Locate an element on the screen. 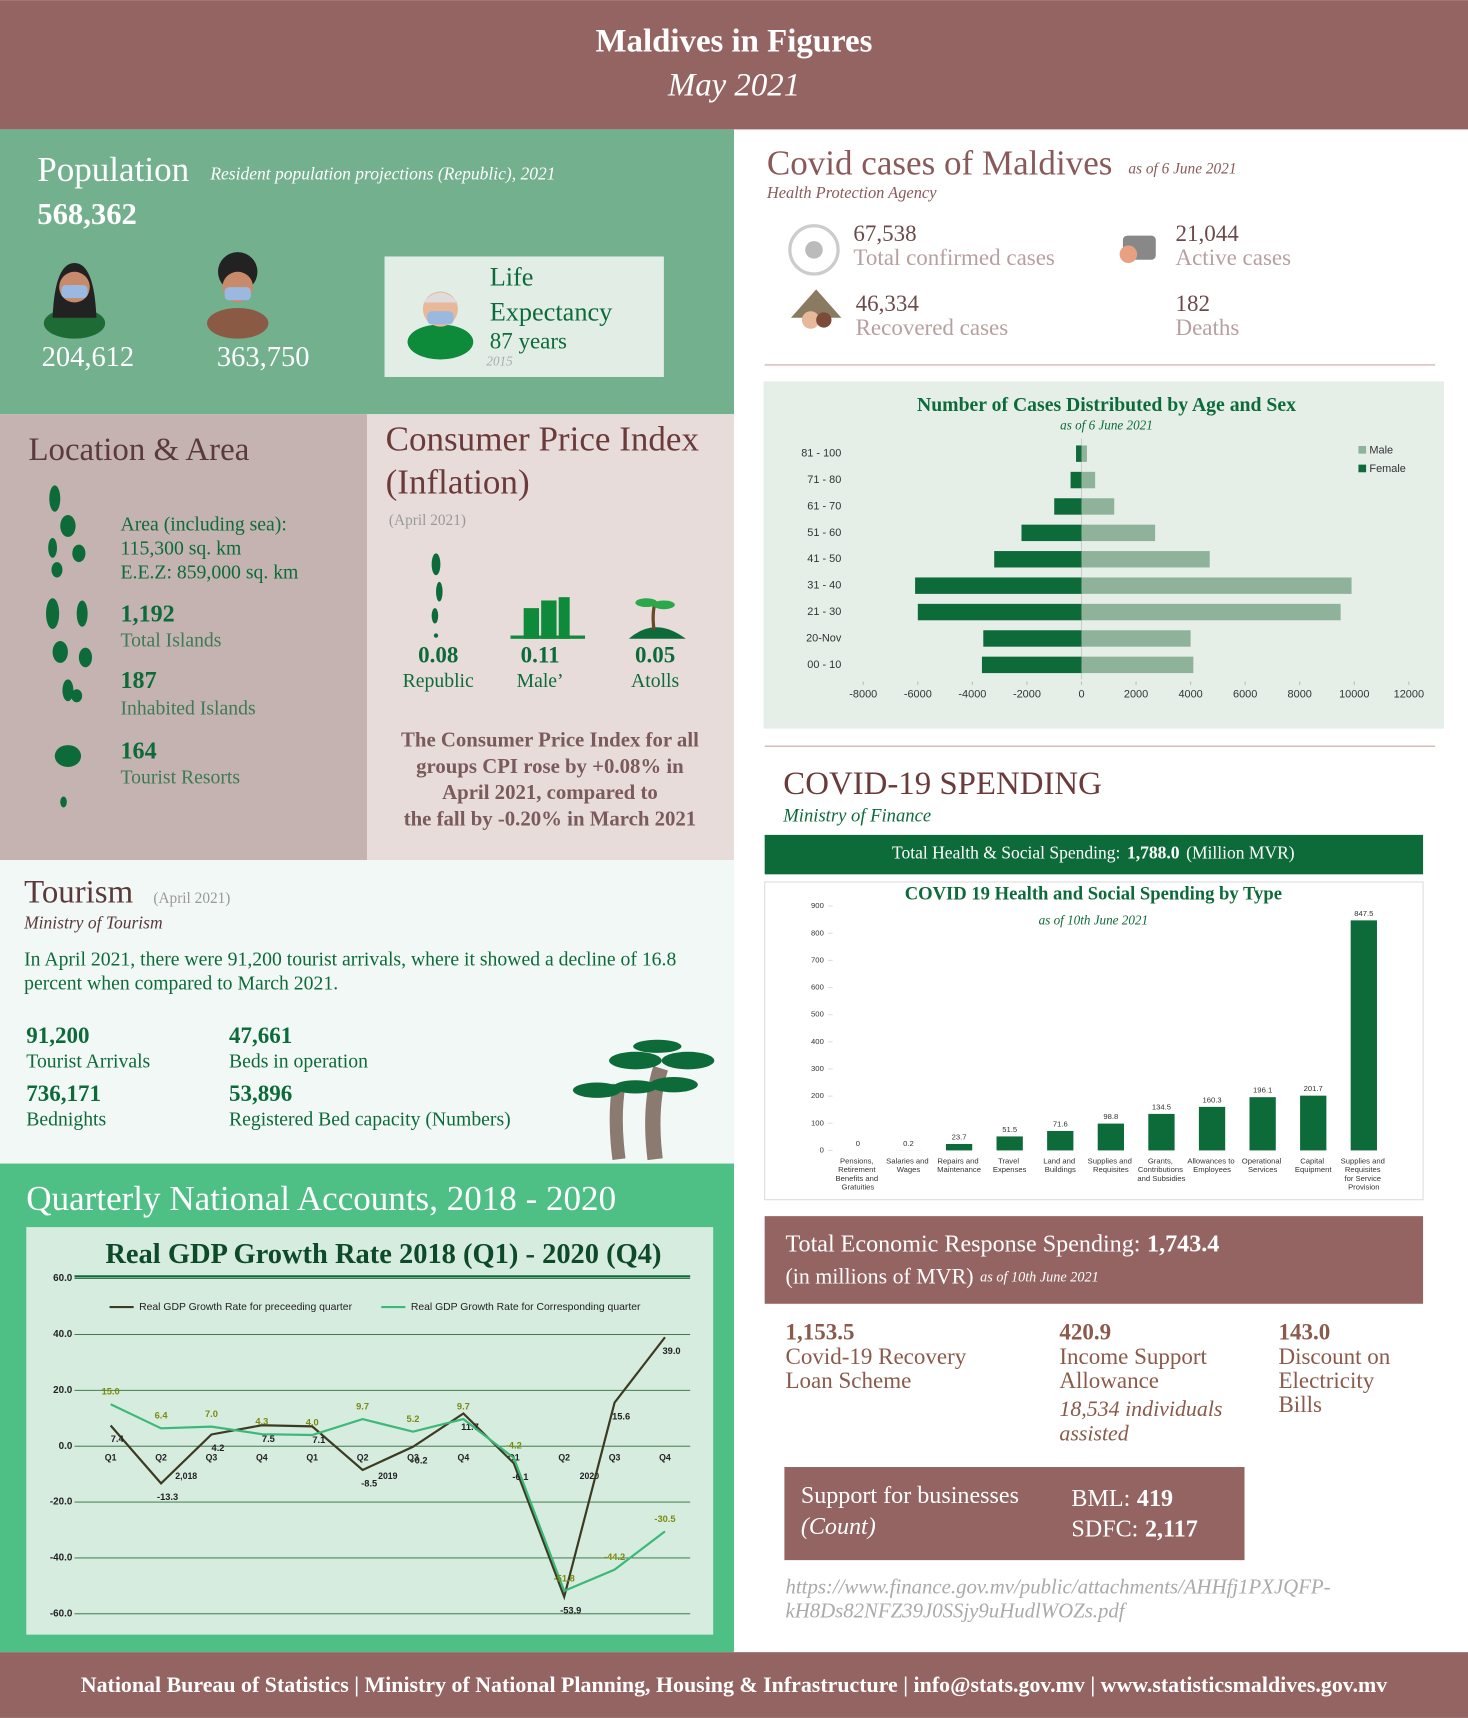  item-label: Bills is located at coordinates (1300, 1404).